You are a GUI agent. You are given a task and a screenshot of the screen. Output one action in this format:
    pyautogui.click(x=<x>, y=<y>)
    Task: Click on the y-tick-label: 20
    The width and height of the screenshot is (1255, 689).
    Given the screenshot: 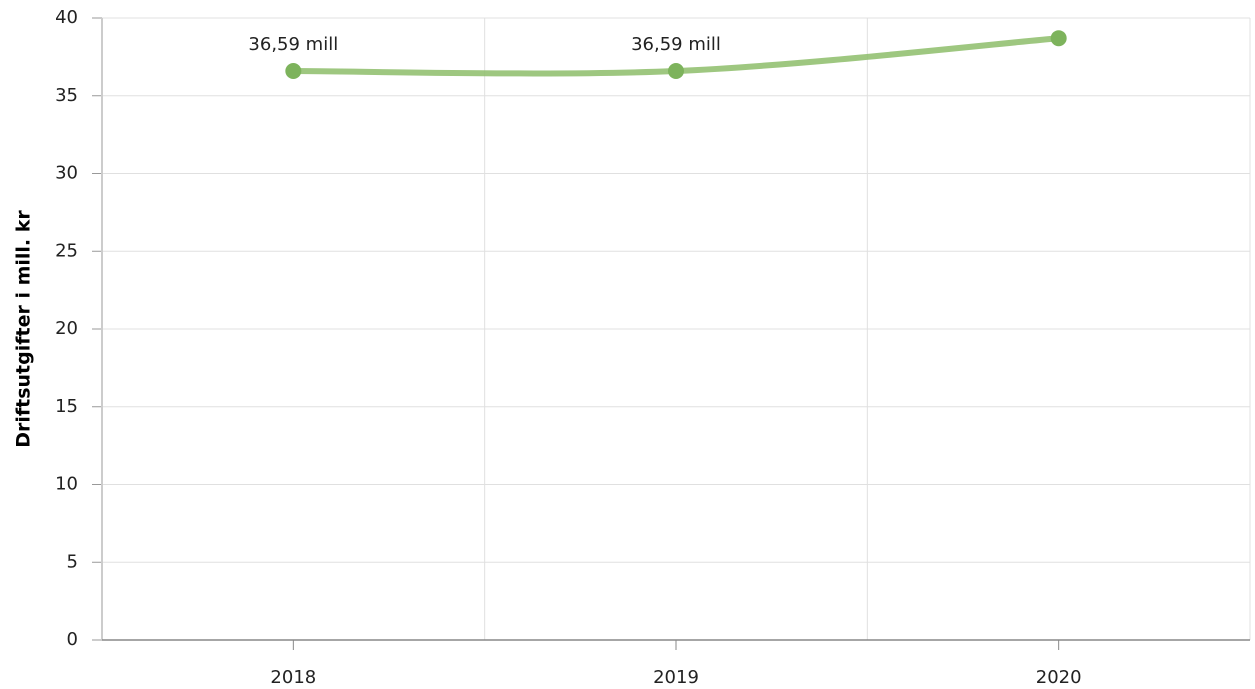 What is the action you would take?
    pyautogui.click(x=66, y=328)
    